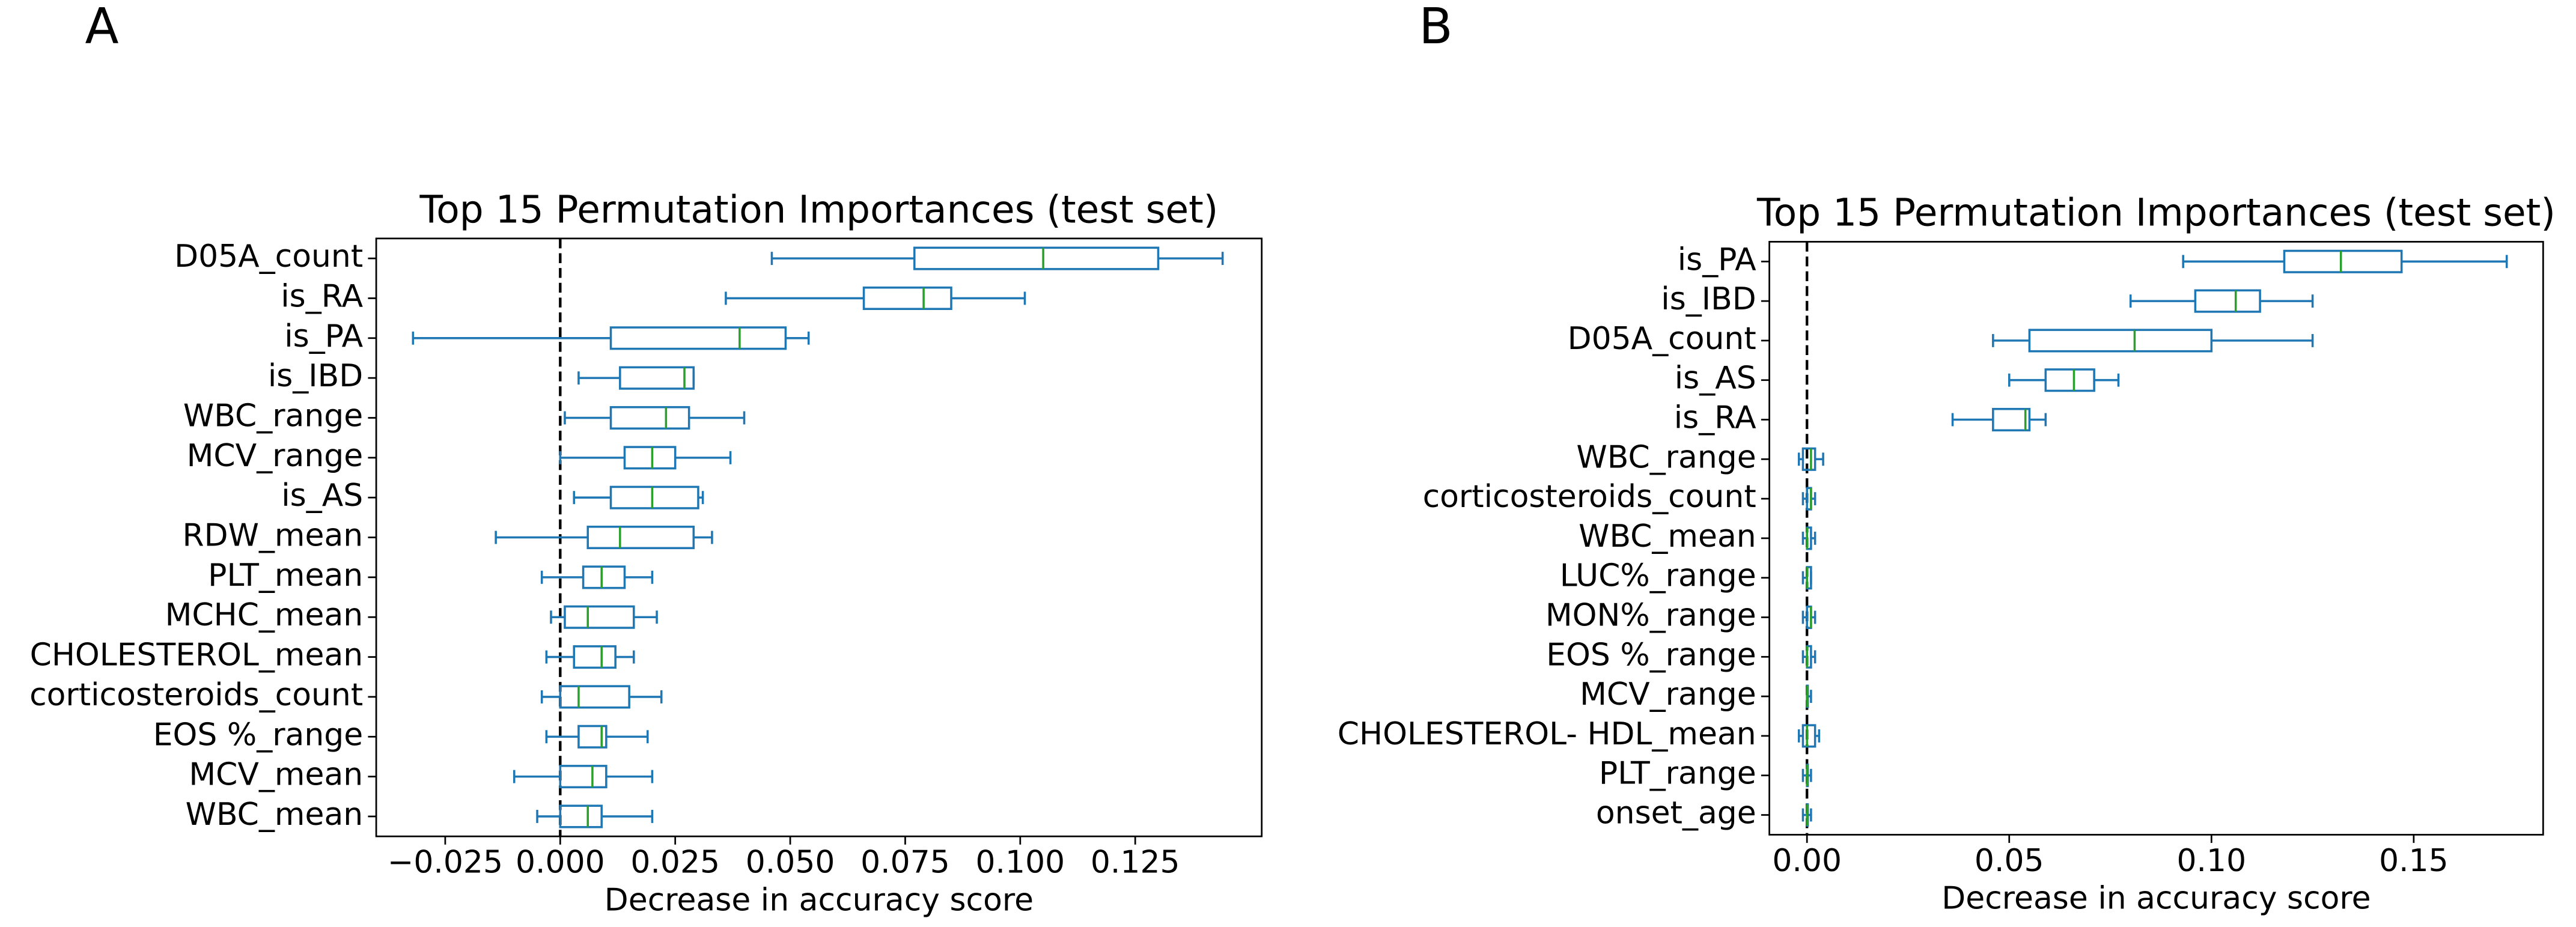 The image size is (2576, 927). What do you see at coordinates (276, 775) in the screenshot?
I see `y-tick-label: MCV_mean` at bounding box center [276, 775].